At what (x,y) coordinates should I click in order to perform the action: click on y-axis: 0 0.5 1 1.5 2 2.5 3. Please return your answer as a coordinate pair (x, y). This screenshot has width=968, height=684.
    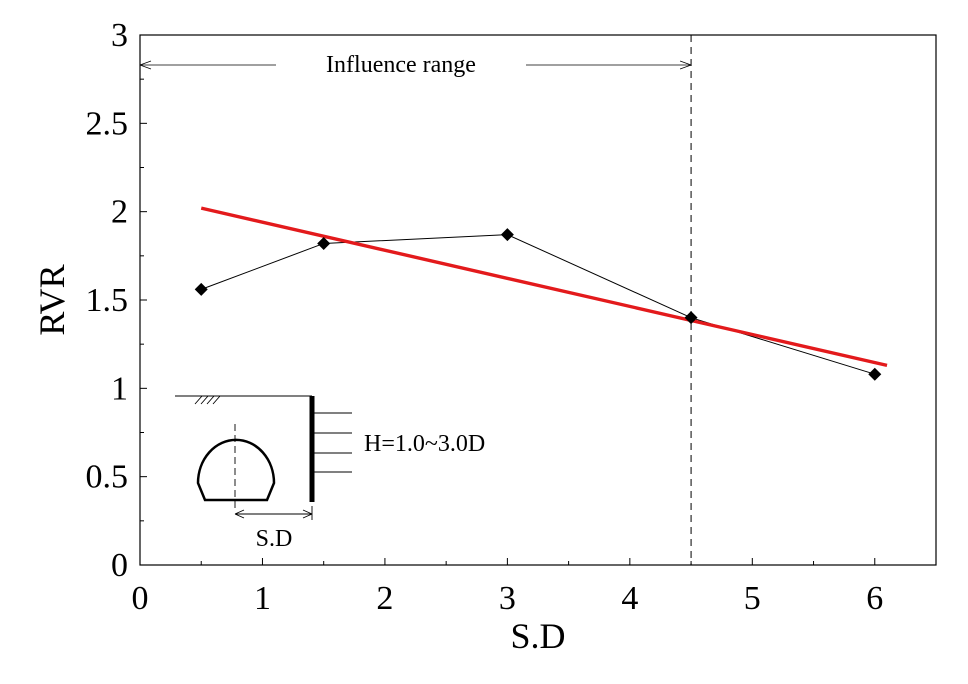
    Looking at the image, I should click on (116, 300).